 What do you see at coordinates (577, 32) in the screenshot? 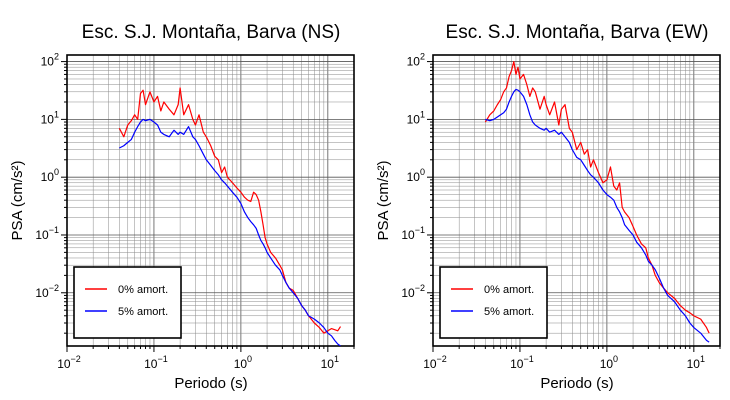
I see `chart-title: Esc. S.J. Montaña, Barva (EW)` at bounding box center [577, 32].